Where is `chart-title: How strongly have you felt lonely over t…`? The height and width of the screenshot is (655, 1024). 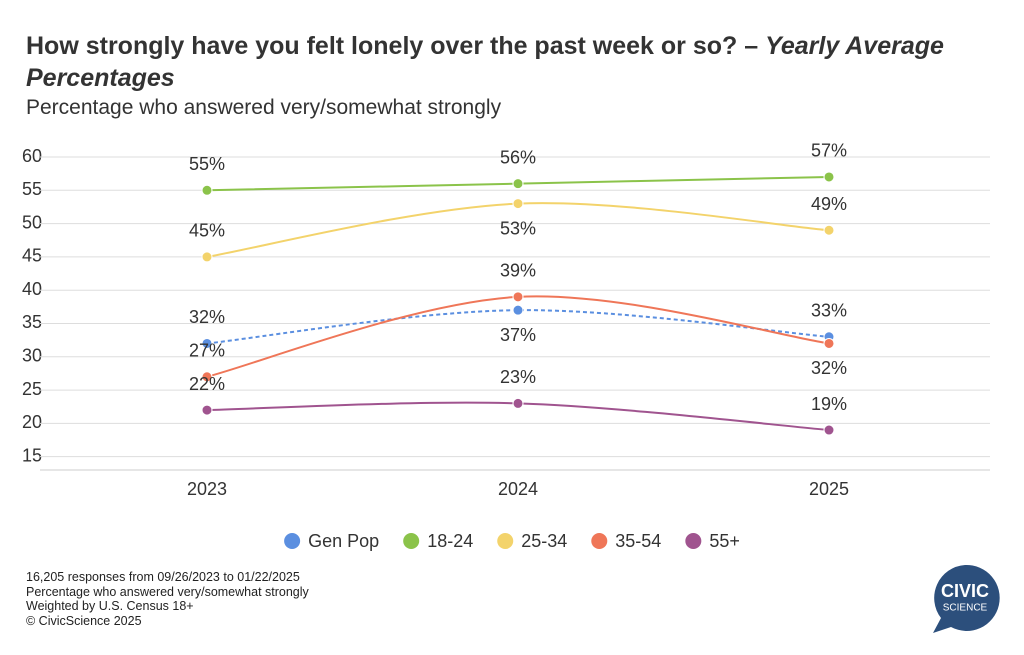
chart-title: How strongly have you felt lonely over t… is located at coordinates (506, 62).